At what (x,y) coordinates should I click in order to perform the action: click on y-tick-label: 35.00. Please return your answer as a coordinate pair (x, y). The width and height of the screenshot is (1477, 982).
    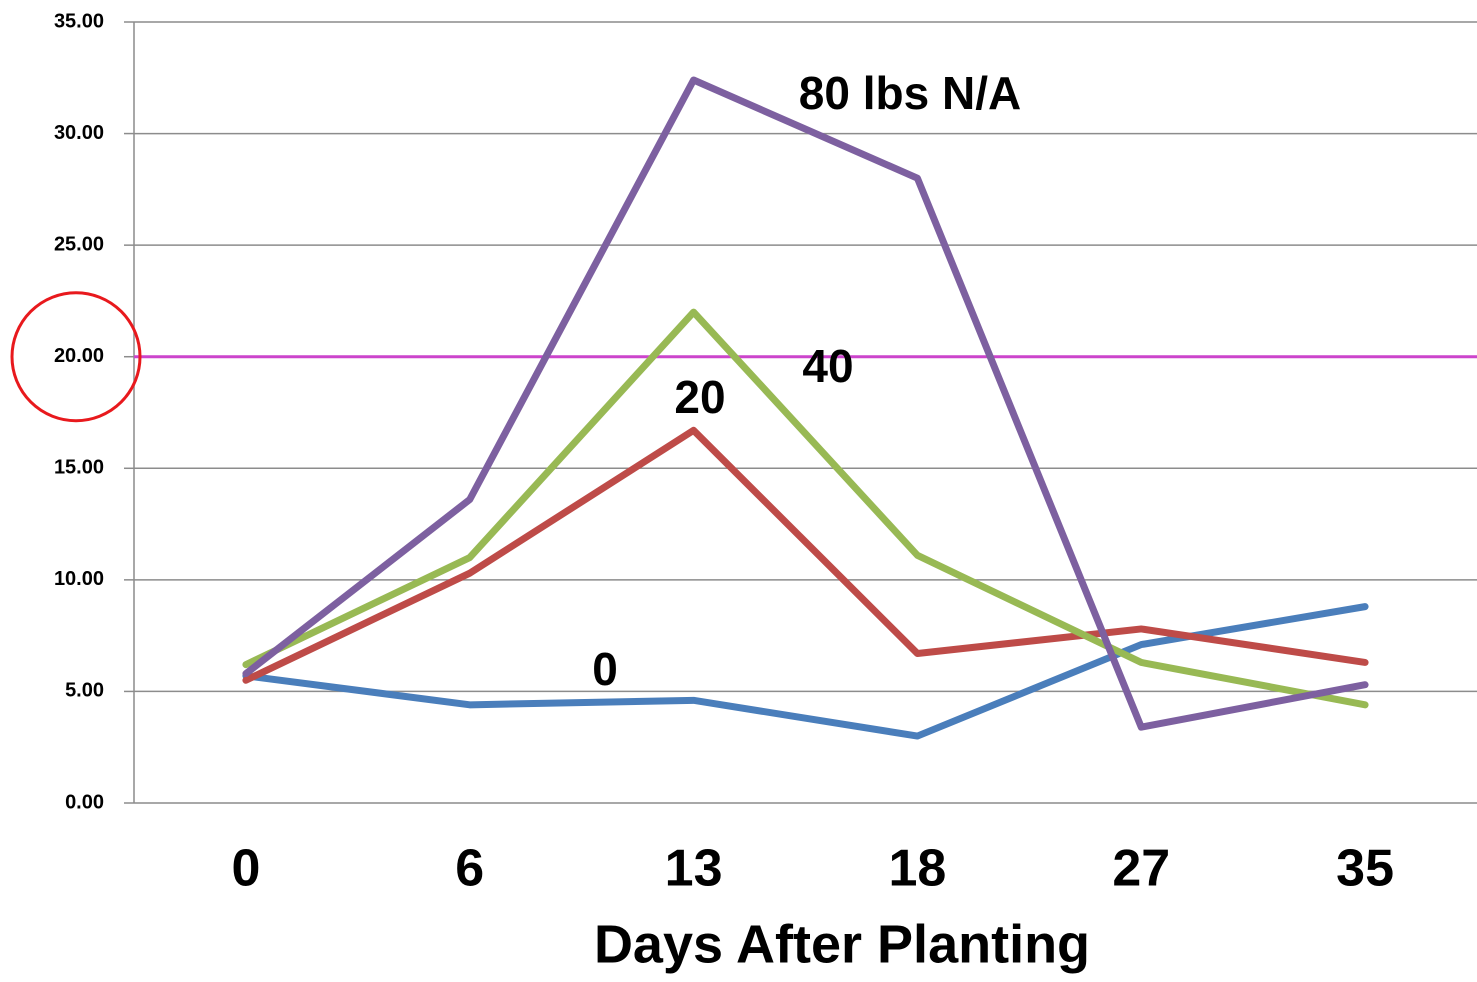
    Looking at the image, I should click on (79, 21).